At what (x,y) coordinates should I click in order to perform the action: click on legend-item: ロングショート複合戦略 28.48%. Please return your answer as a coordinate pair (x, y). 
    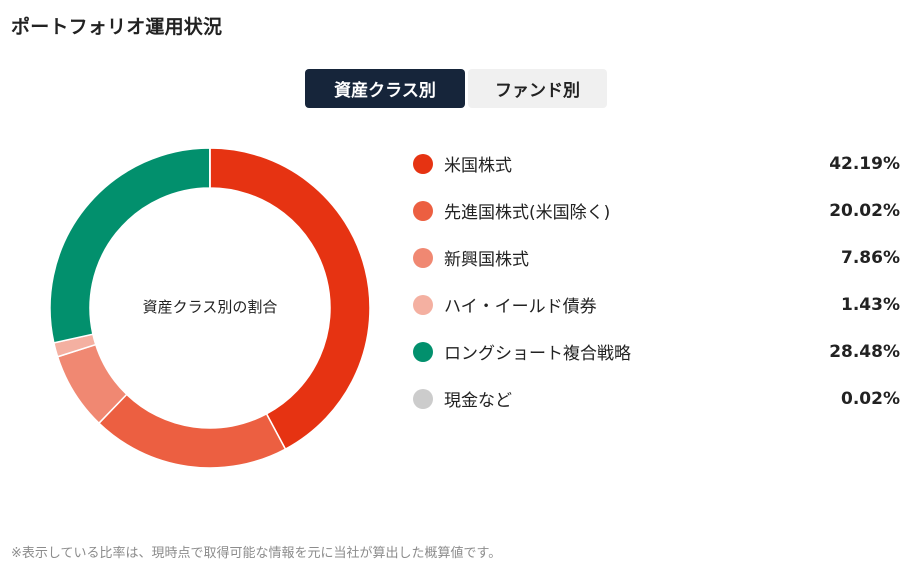
    Looking at the image, I should click on (656, 351).